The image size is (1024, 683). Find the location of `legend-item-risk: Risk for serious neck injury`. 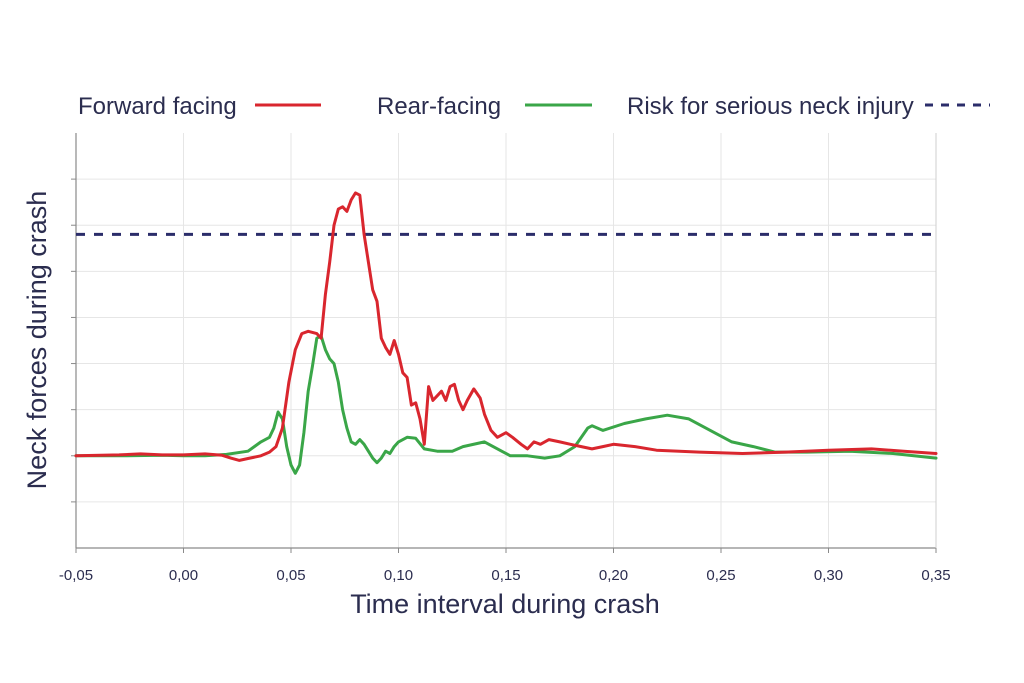

legend-item-risk: Risk for serious neck injury is located at coordinates (808, 106).